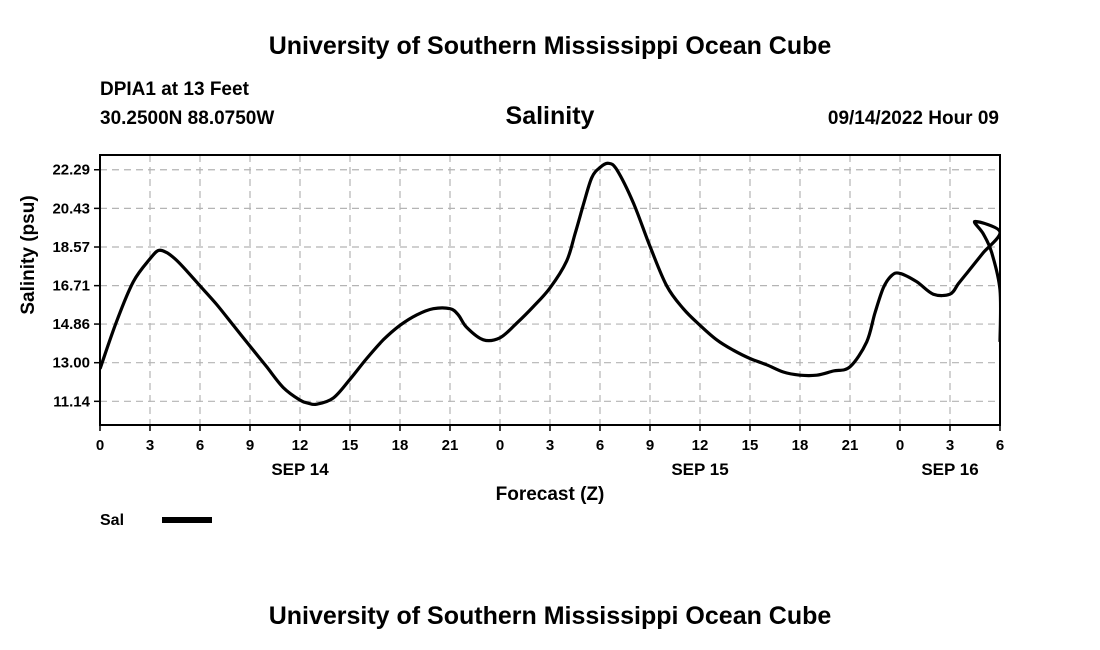 Image resolution: width=1100 pixels, height=650 pixels. I want to click on legend: Sal, so click(156, 520).